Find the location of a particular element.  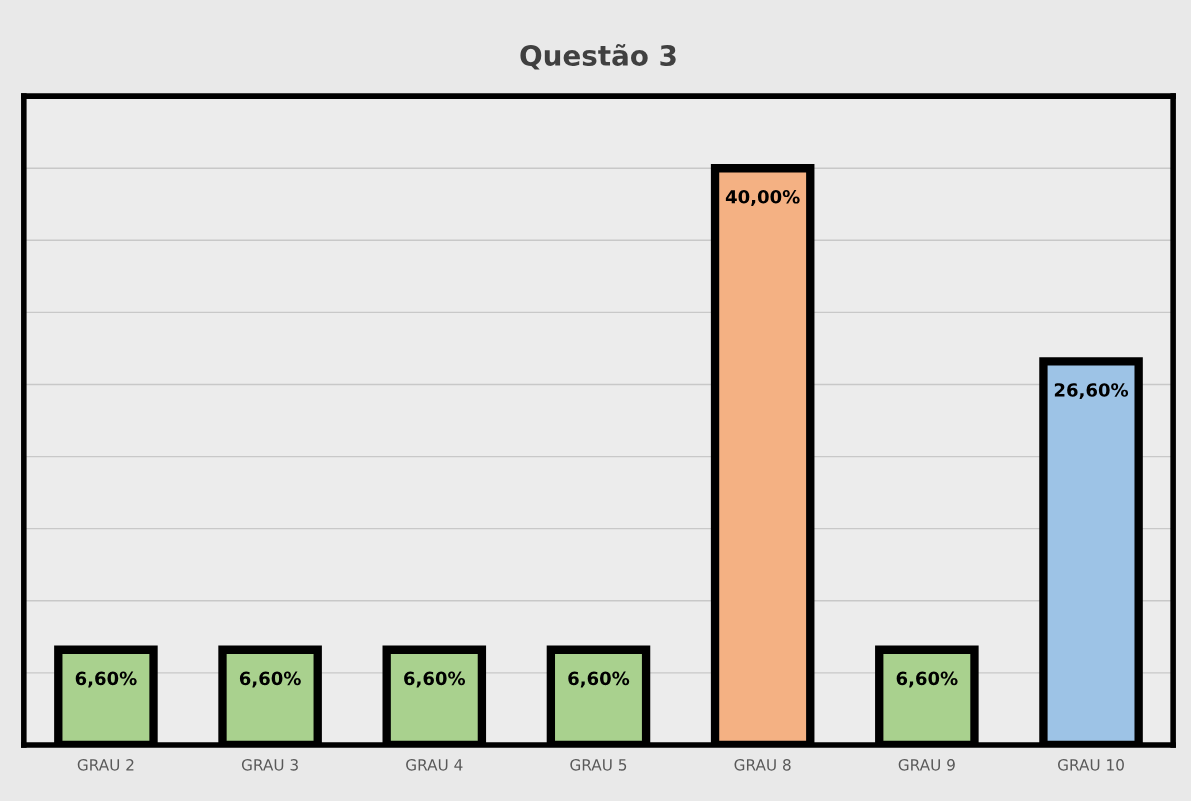

data-label: 40,00% is located at coordinates (762, 197).